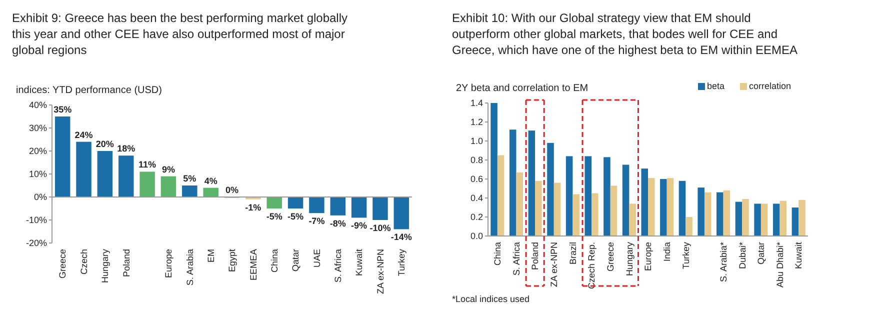 The image size is (878, 328). What do you see at coordinates (253, 265) in the screenshot?
I see `x-tick-label: EEMEA` at bounding box center [253, 265].